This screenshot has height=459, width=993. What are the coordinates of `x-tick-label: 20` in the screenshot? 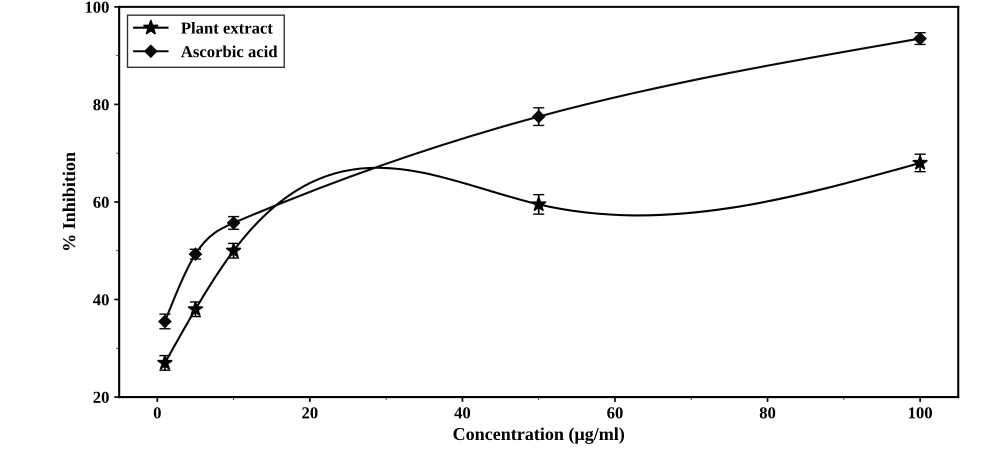 It's located at (310, 412).